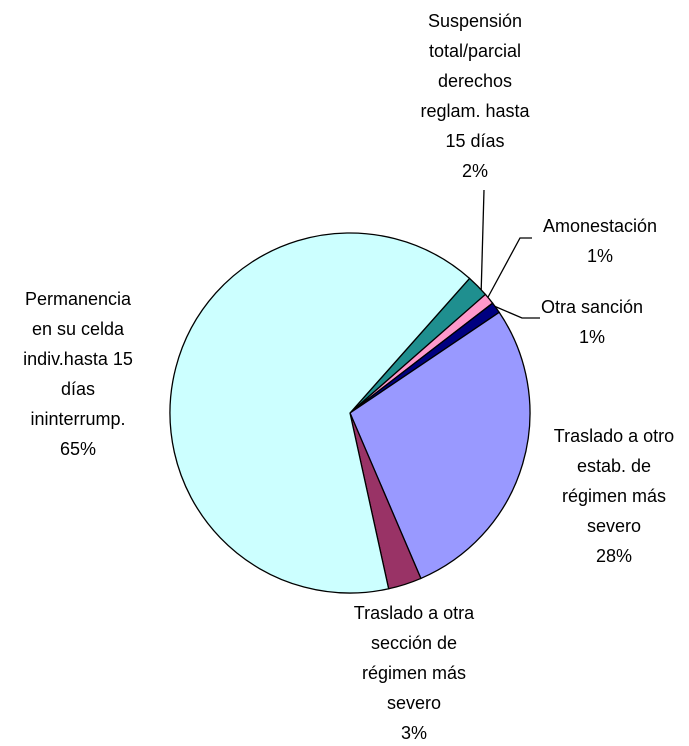 The image size is (689, 746). What do you see at coordinates (475, 111) in the screenshot?
I see `slice-label: reglam. hasta` at bounding box center [475, 111].